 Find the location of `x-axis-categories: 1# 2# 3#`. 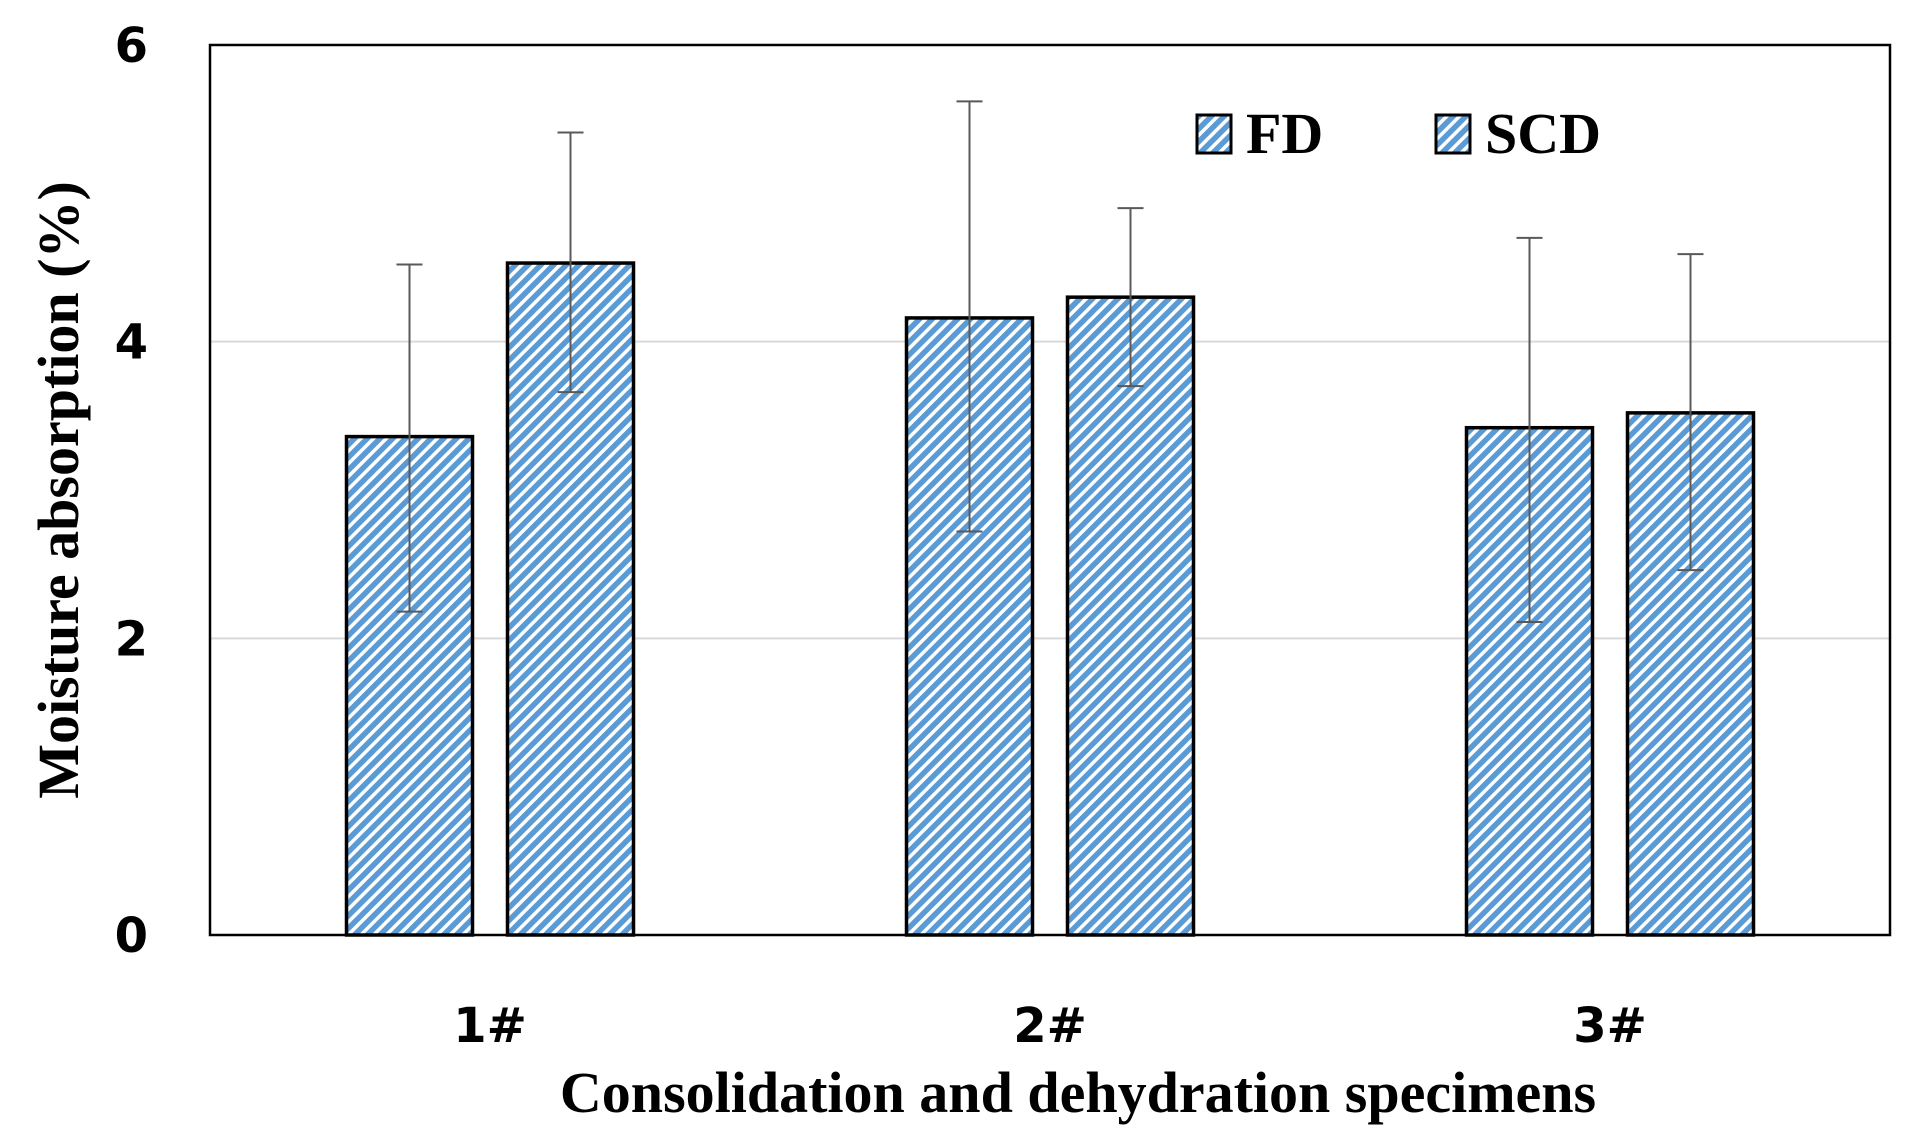

x-axis-categories: 1# 2# 3# is located at coordinates (1050, 1026).